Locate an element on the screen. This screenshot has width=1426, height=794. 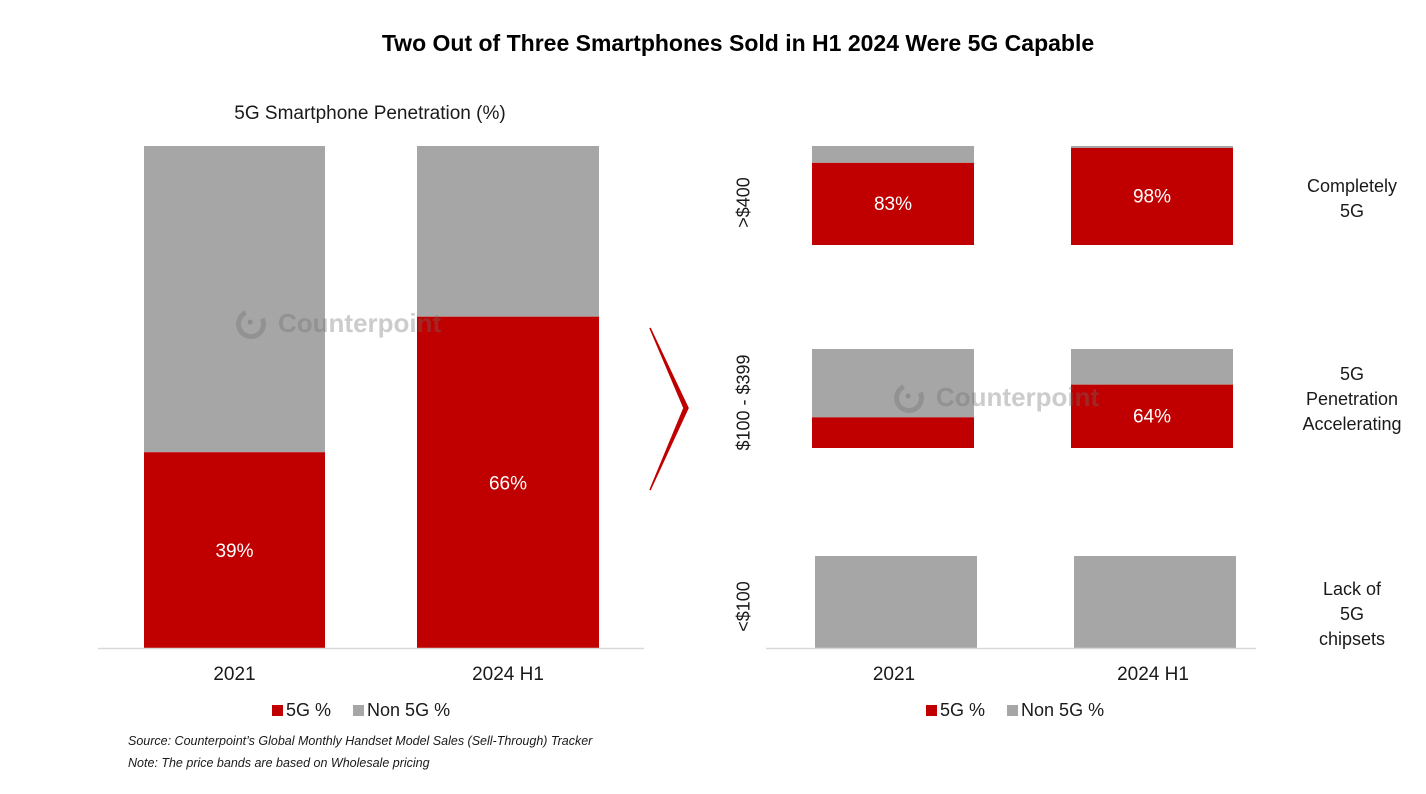
annotation-low: Lack of 5G chipsets is located at coordinates (1352, 614).